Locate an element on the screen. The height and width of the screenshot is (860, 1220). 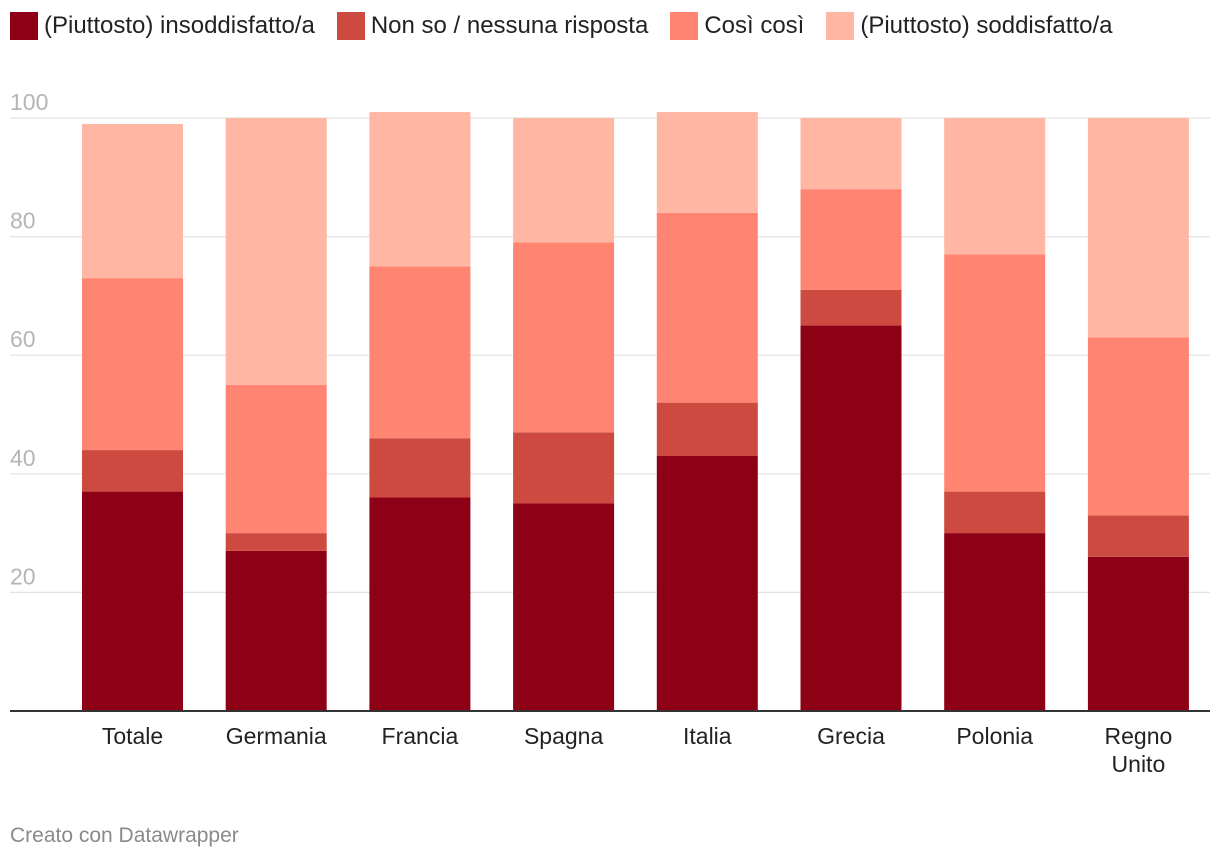
legend-item: (Piuttosto) insoddisfatto/a is located at coordinates (162, 26).